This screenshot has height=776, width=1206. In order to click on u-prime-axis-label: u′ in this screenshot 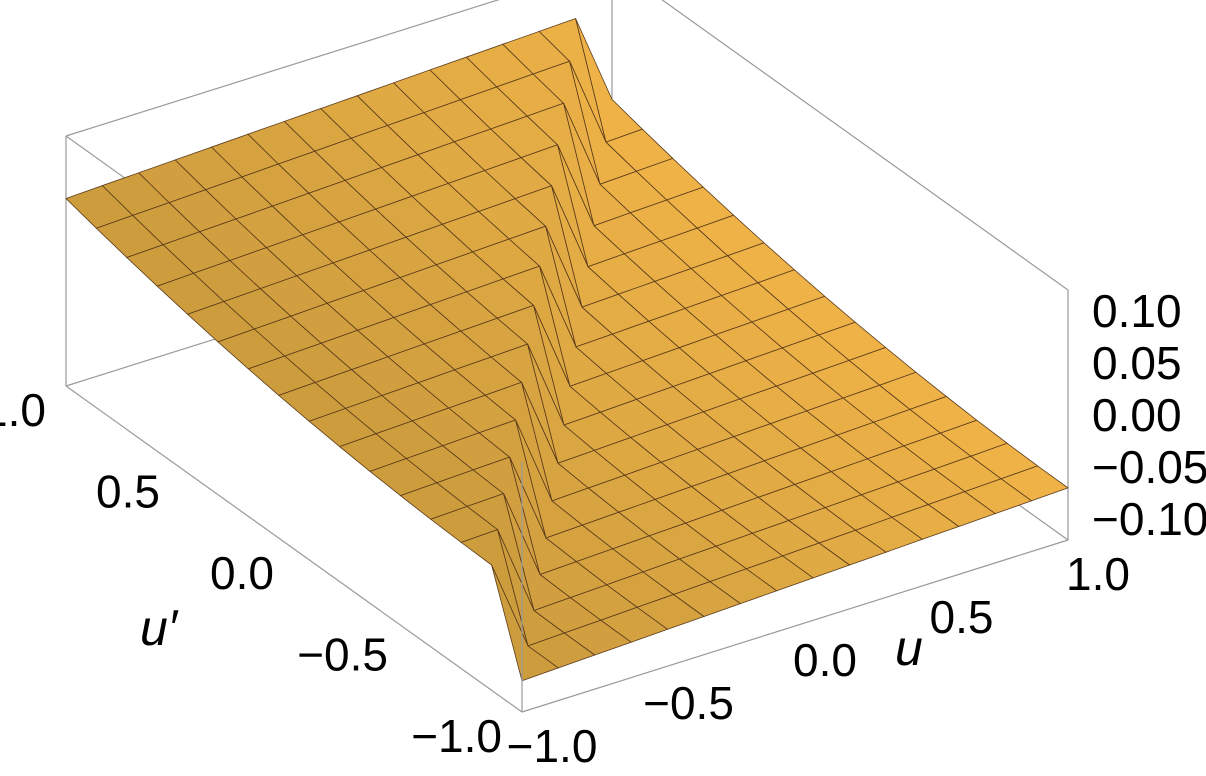, I will do `click(159, 628)`.